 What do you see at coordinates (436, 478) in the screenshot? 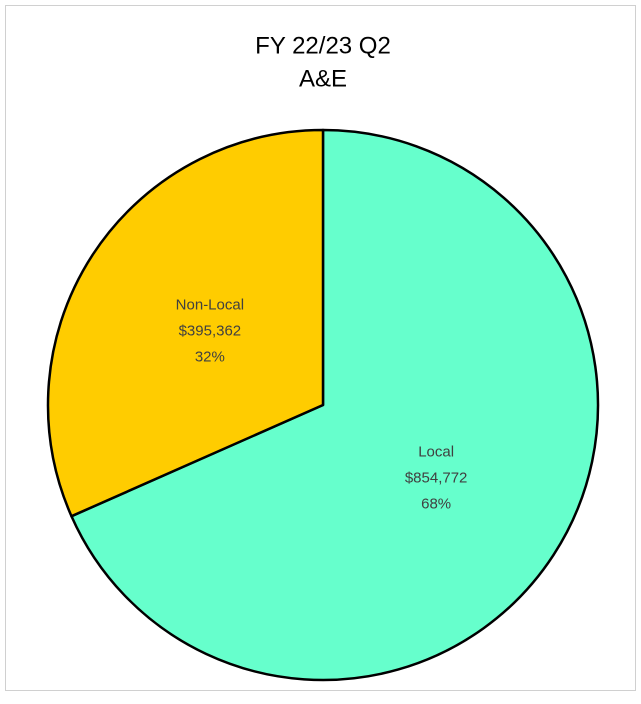
I see `slice-value-label: $854,772` at bounding box center [436, 478].